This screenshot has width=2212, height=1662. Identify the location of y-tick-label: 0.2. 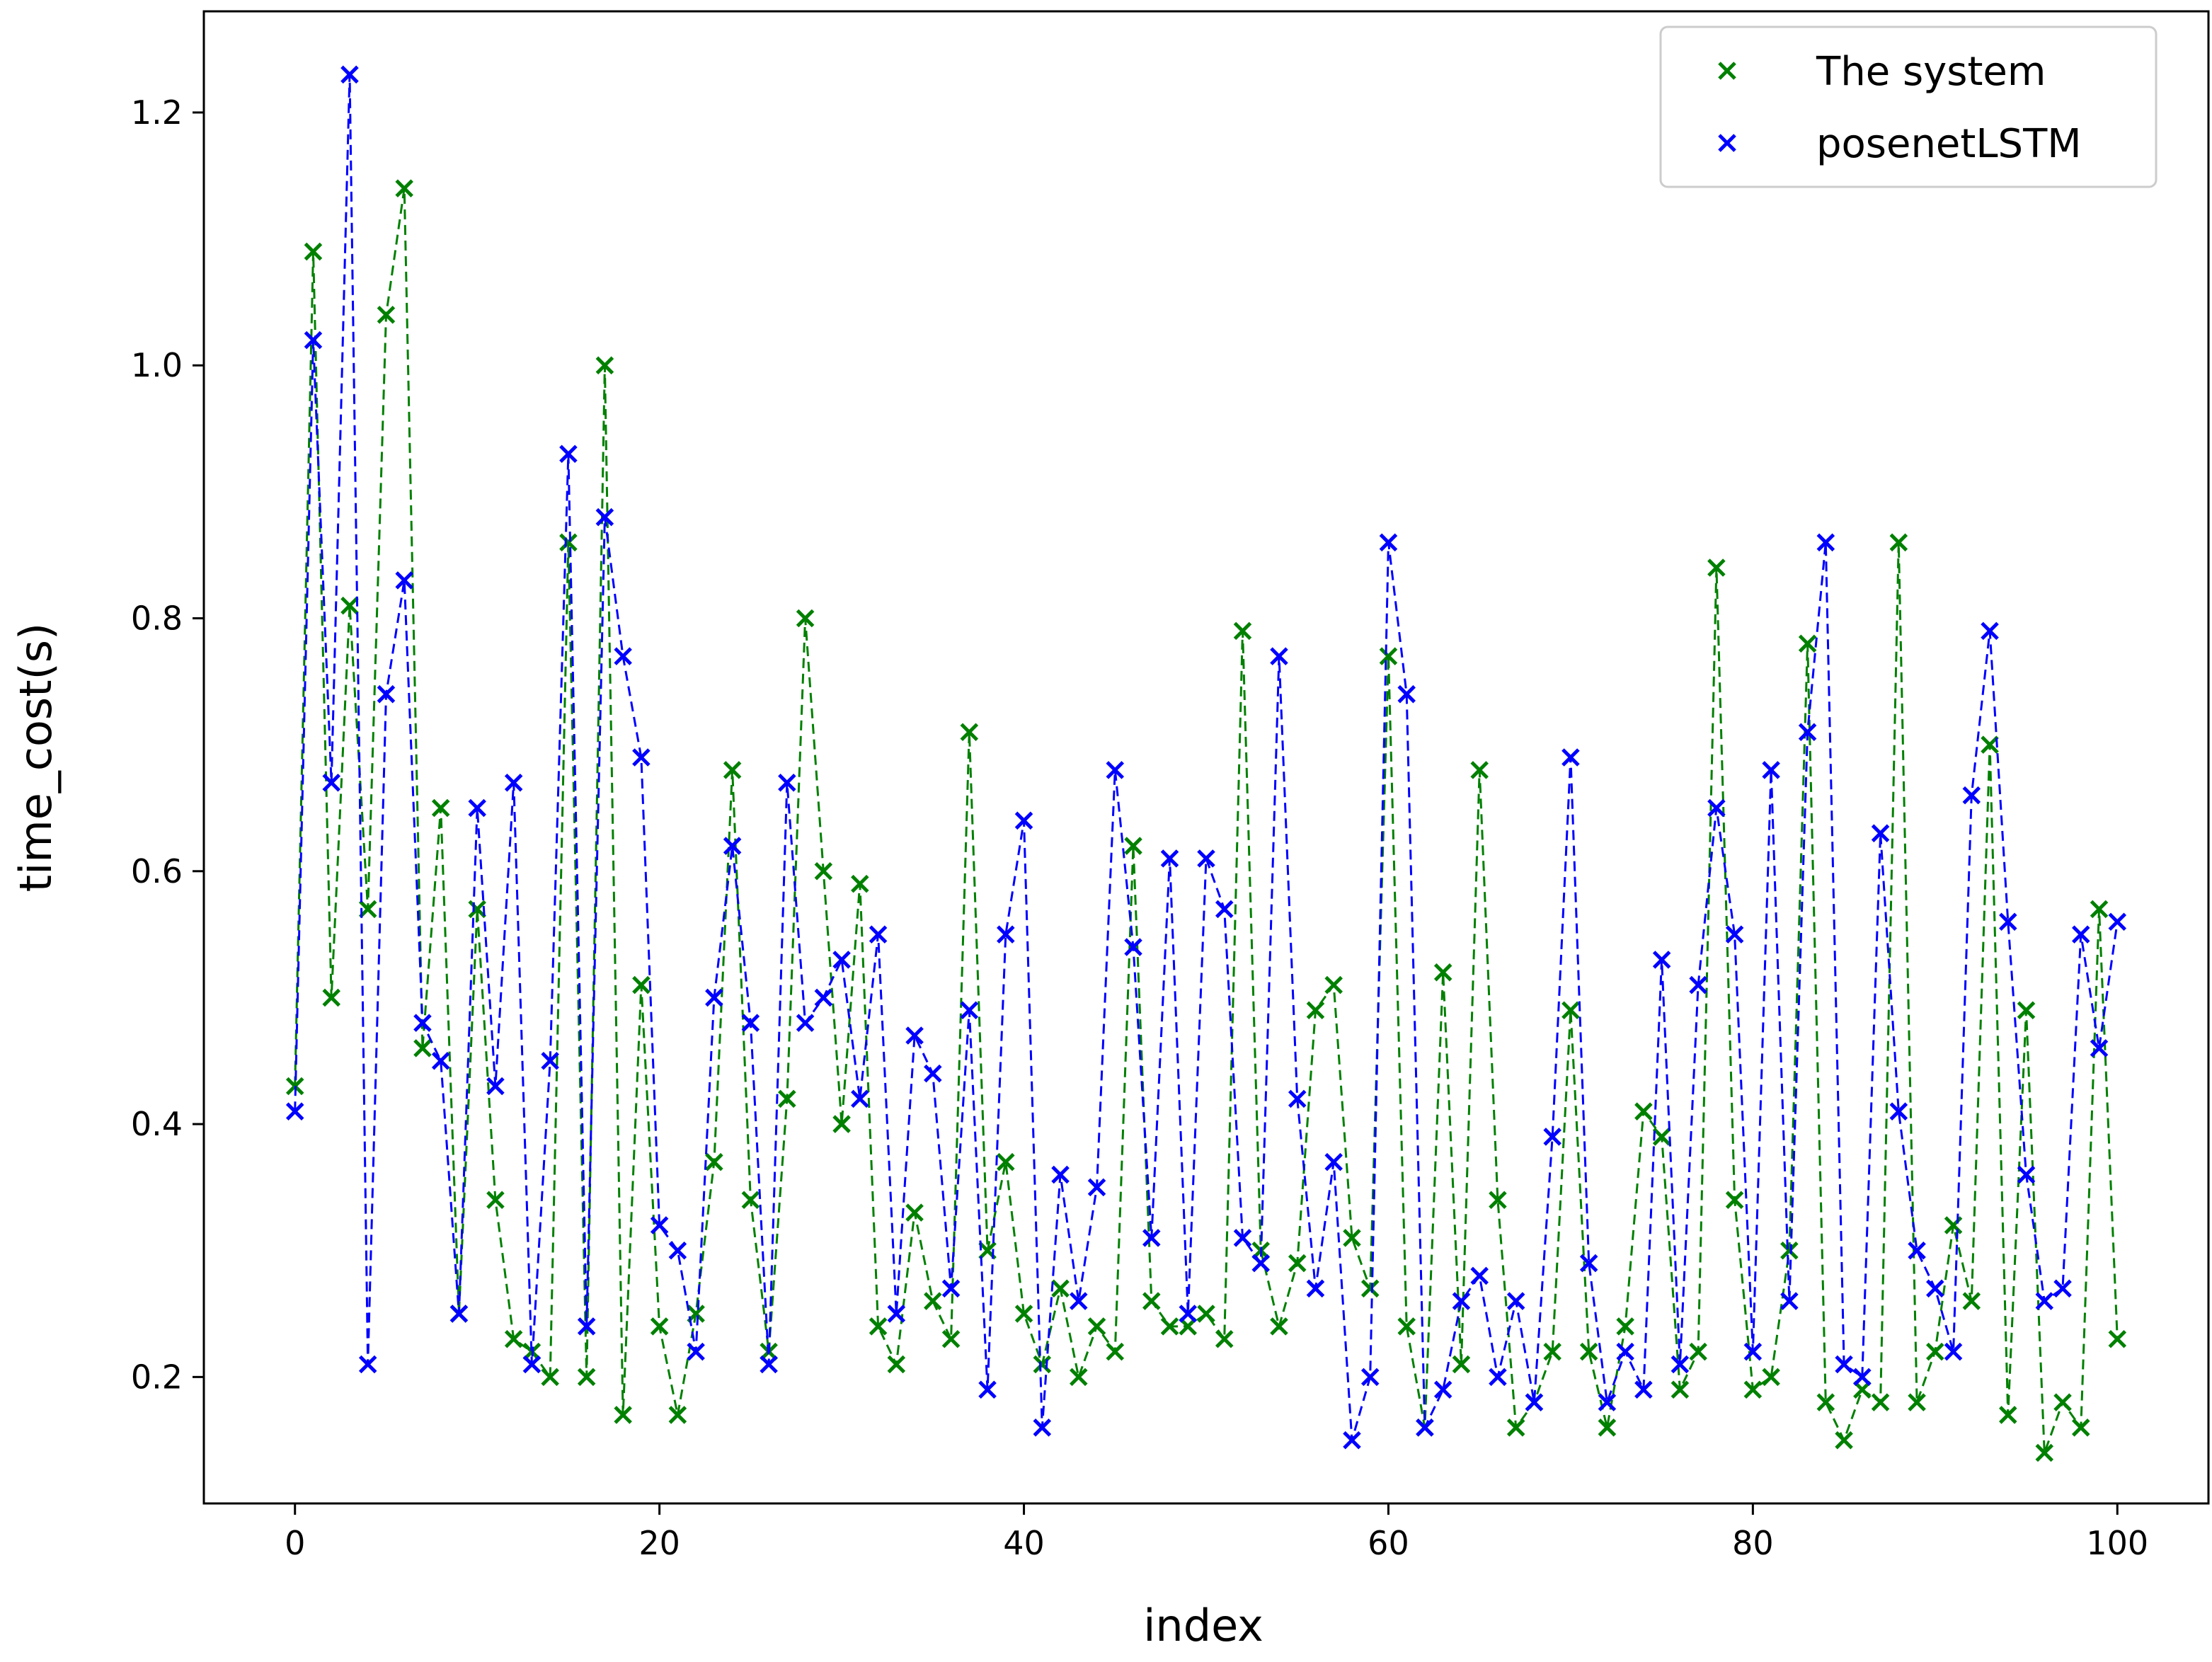
(157, 1377).